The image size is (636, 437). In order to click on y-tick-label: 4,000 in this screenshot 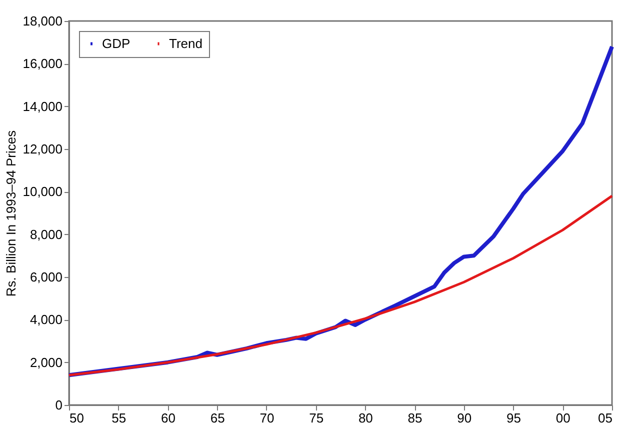, I will do `click(46, 320)`.